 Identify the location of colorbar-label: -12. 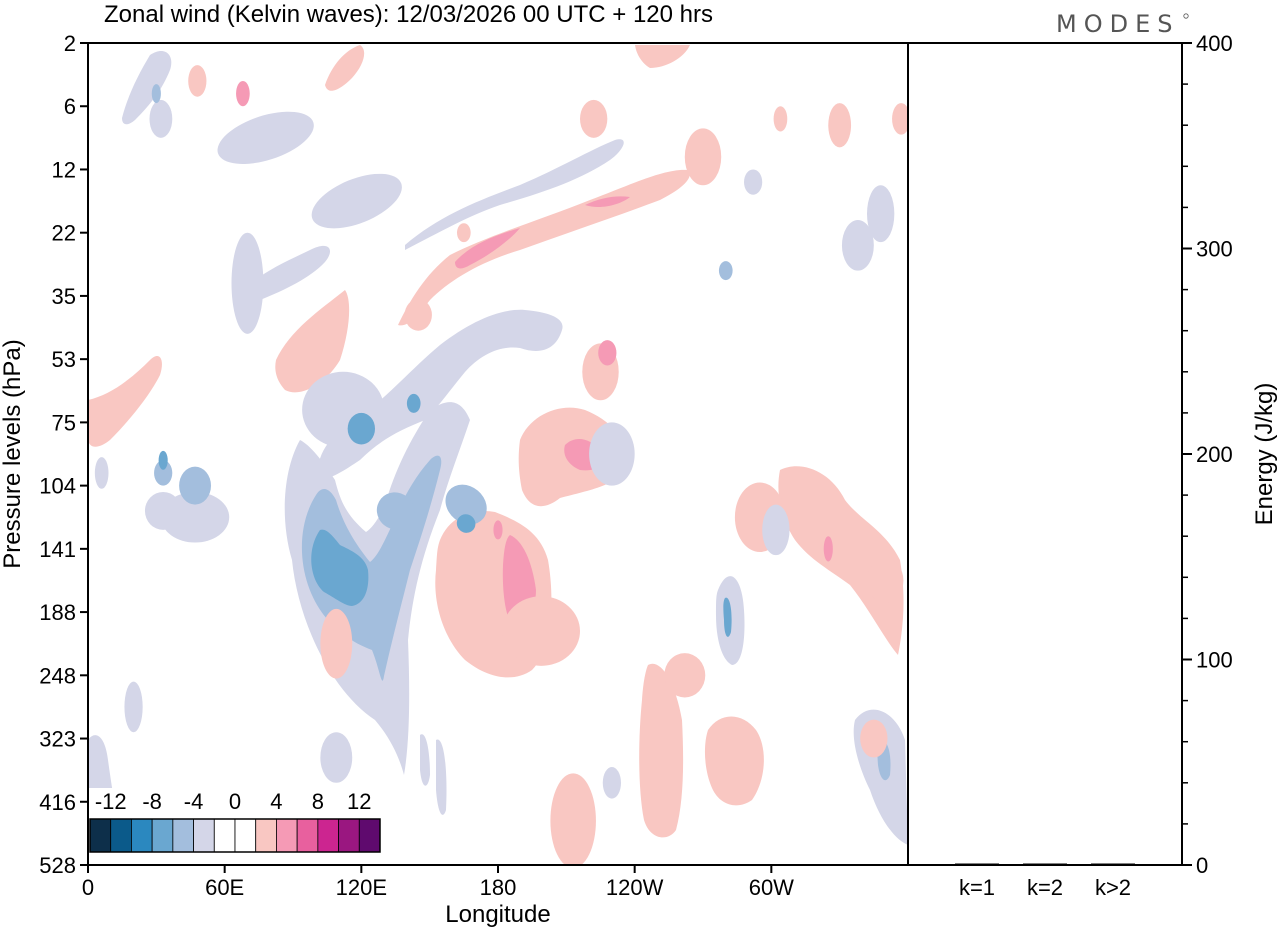
(111, 801).